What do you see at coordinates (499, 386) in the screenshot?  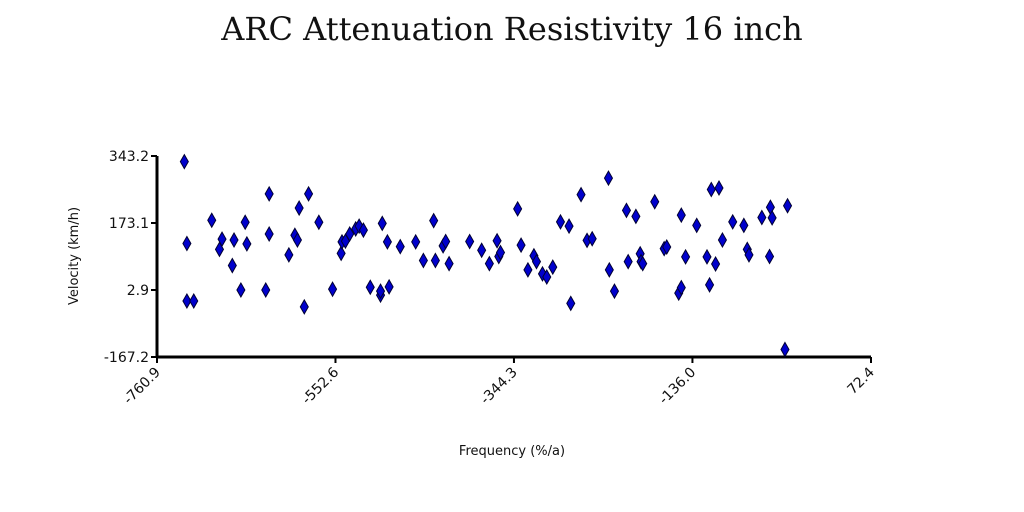 I see `x-tick-label: -344.3` at bounding box center [499, 386].